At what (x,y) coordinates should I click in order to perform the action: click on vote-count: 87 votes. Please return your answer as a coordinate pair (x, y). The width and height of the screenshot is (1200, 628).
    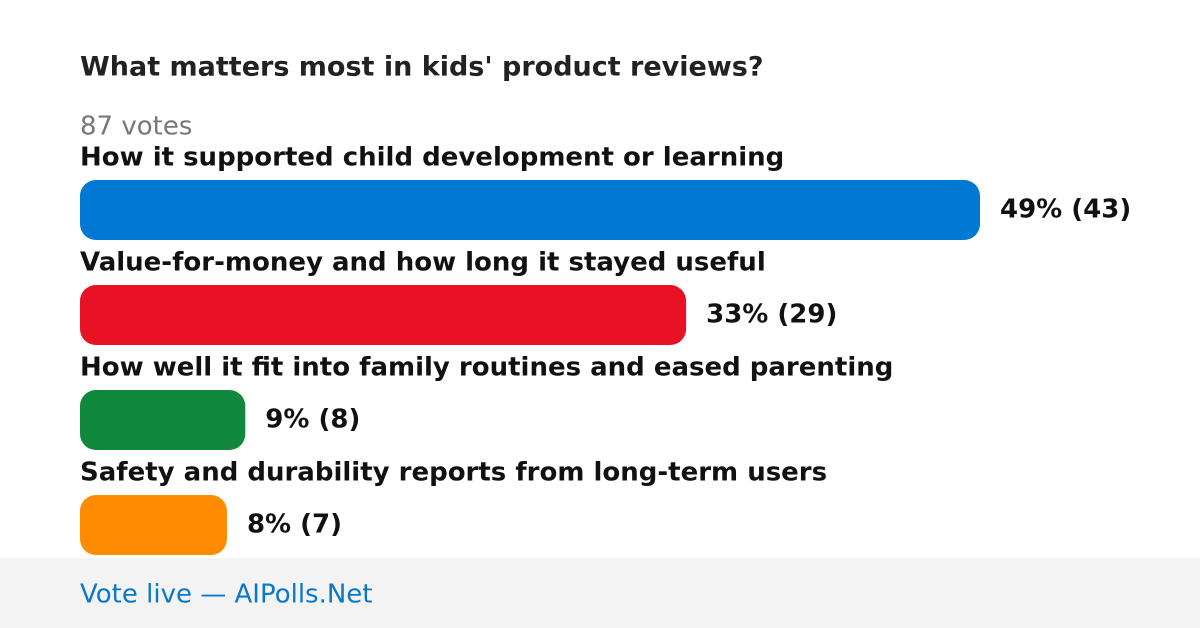
    Looking at the image, I should click on (136, 127).